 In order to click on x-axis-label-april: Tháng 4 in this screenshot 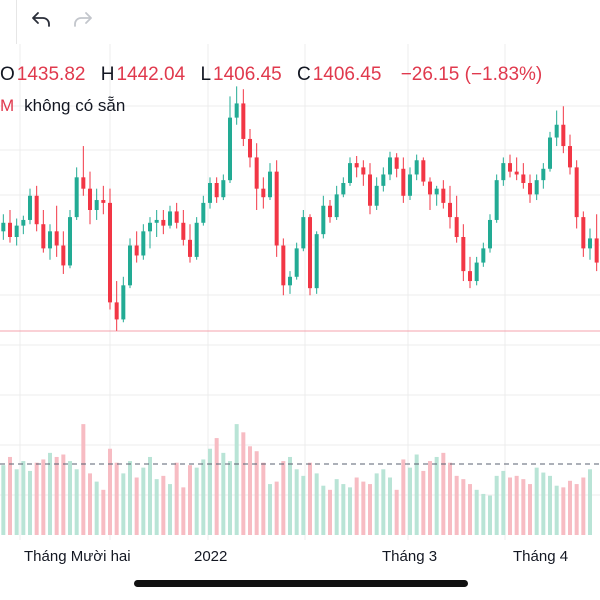, I will do `click(541, 556)`.